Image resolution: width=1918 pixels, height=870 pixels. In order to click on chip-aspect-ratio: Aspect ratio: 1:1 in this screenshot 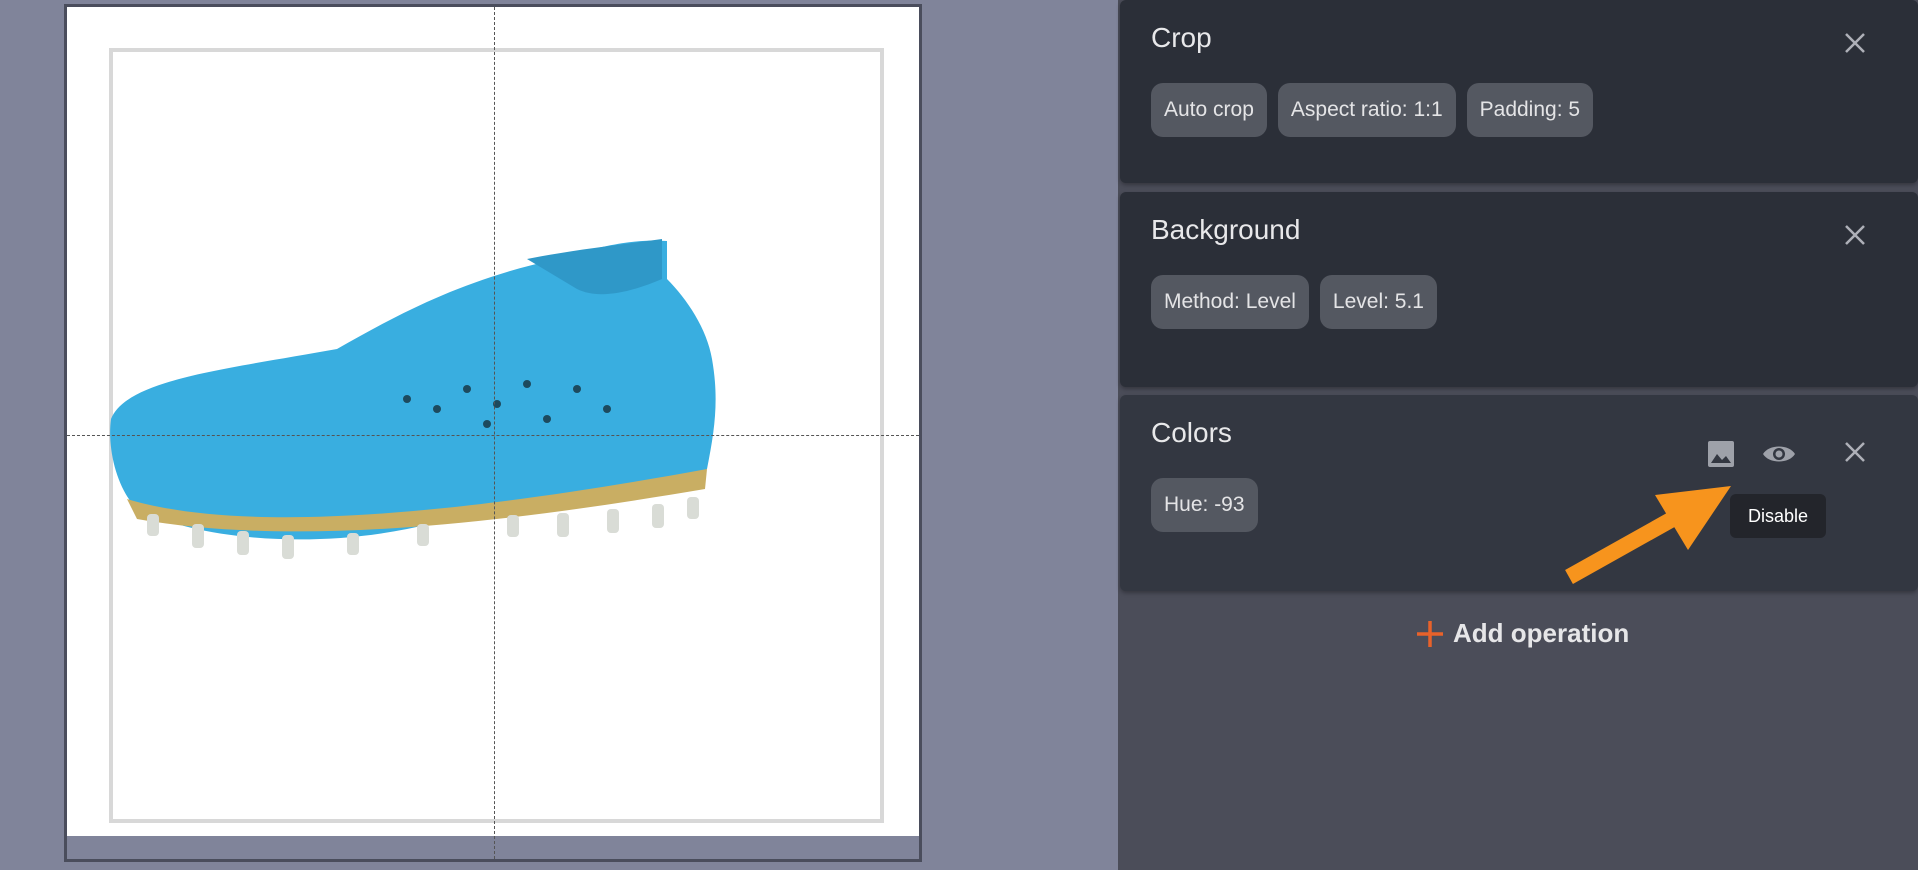, I will do `click(1366, 110)`.